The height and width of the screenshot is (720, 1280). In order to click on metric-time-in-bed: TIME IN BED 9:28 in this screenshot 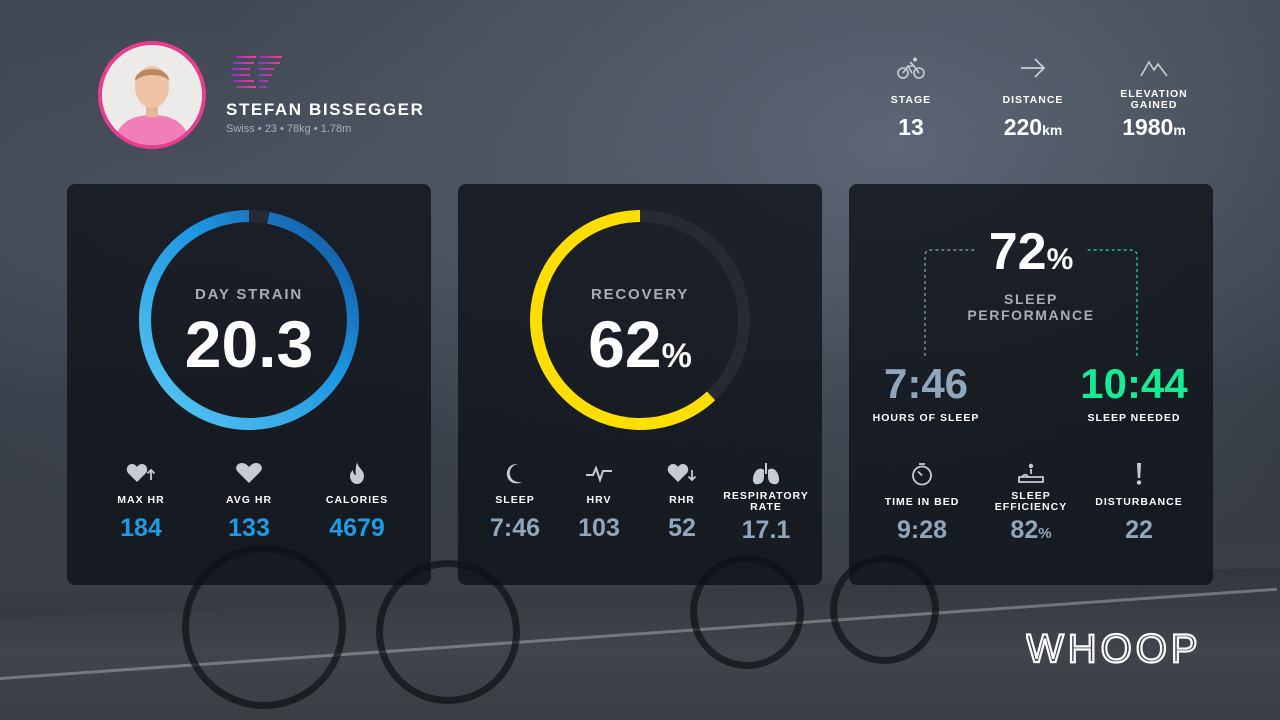, I will do `click(922, 503)`.